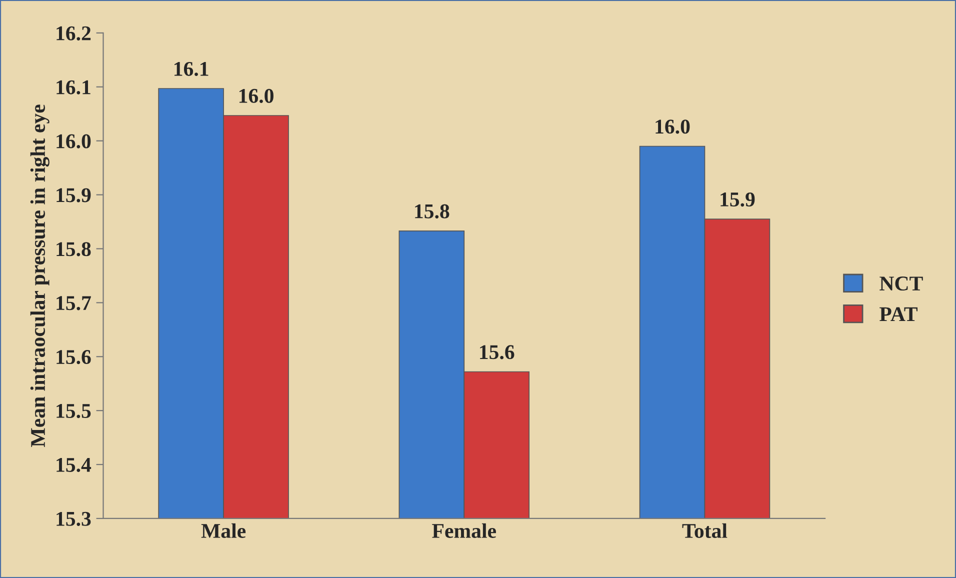 Image resolution: width=956 pixels, height=578 pixels. What do you see at coordinates (901, 283) in the screenshot?
I see `legend-label: NCT` at bounding box center [901, 283].